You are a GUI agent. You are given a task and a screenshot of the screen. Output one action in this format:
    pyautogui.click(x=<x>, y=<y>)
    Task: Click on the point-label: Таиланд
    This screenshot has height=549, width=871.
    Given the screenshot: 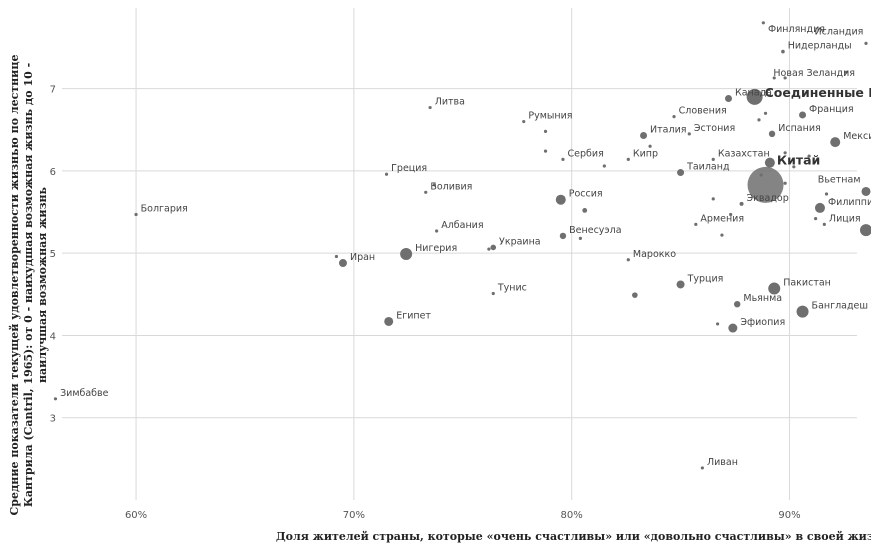 What is the action you would take?
    pyautogui.click(x=708, y=167)
    